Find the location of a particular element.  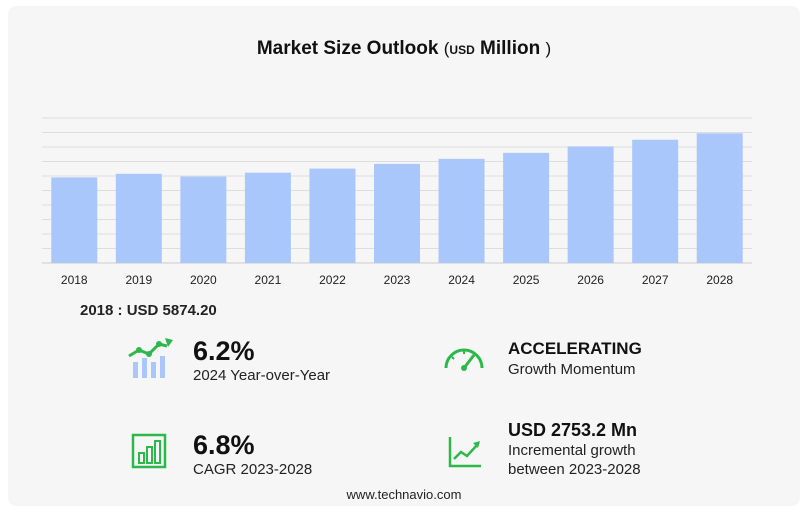

bar-2027 is located at coordinates (655, 201).